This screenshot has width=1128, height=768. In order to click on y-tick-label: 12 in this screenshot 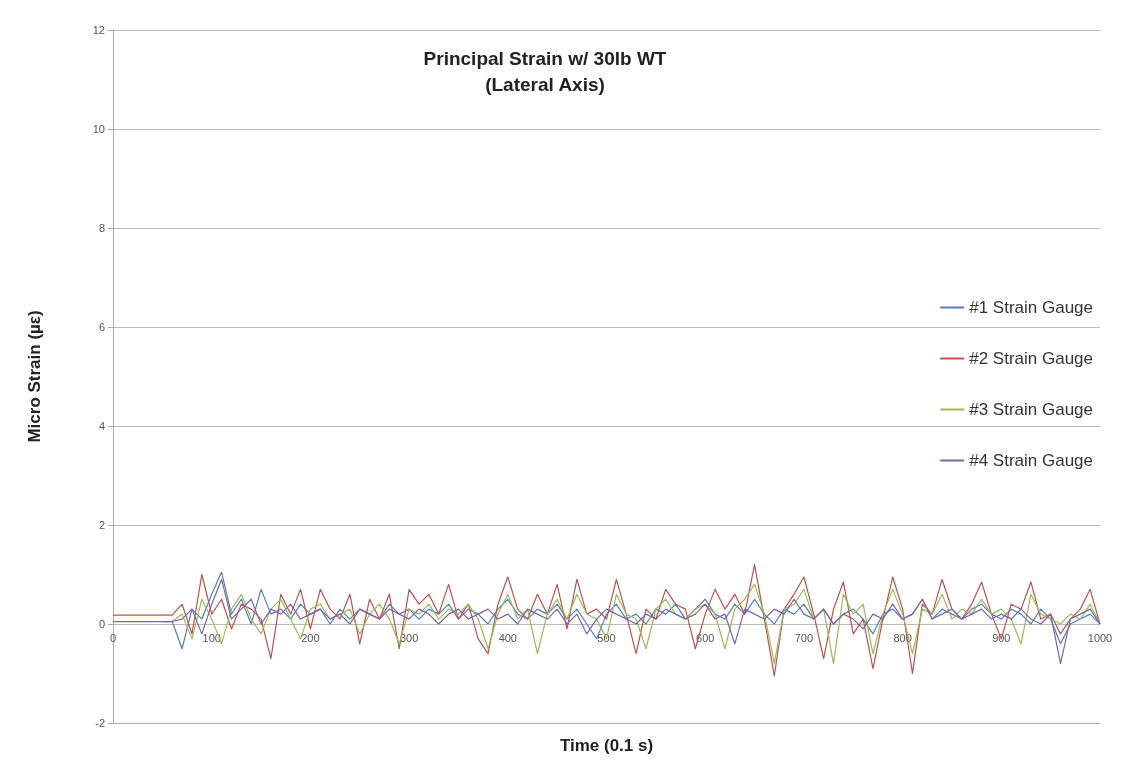, I will do `click(98, 30)`.